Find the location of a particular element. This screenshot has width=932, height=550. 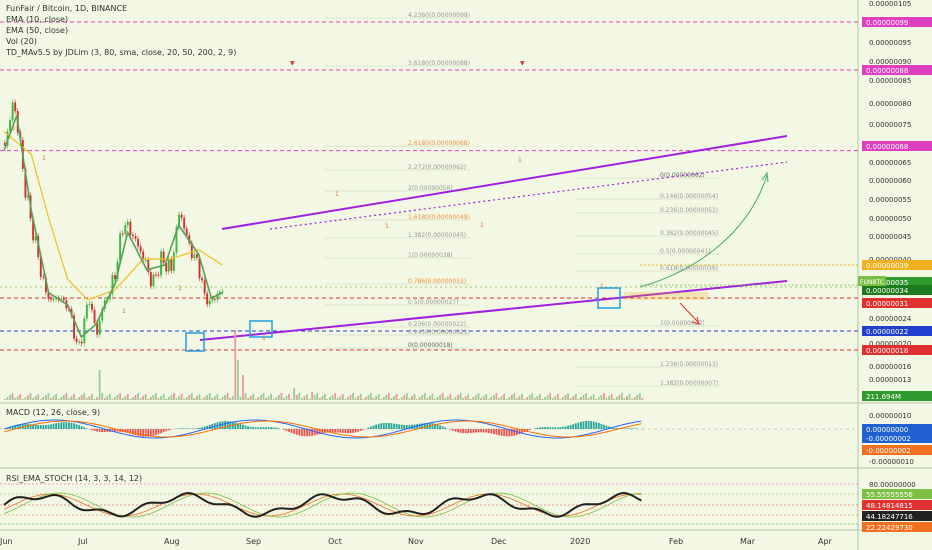

macd-label: MACD (12, 26, close, 9) is located at coordinates (53, 412).